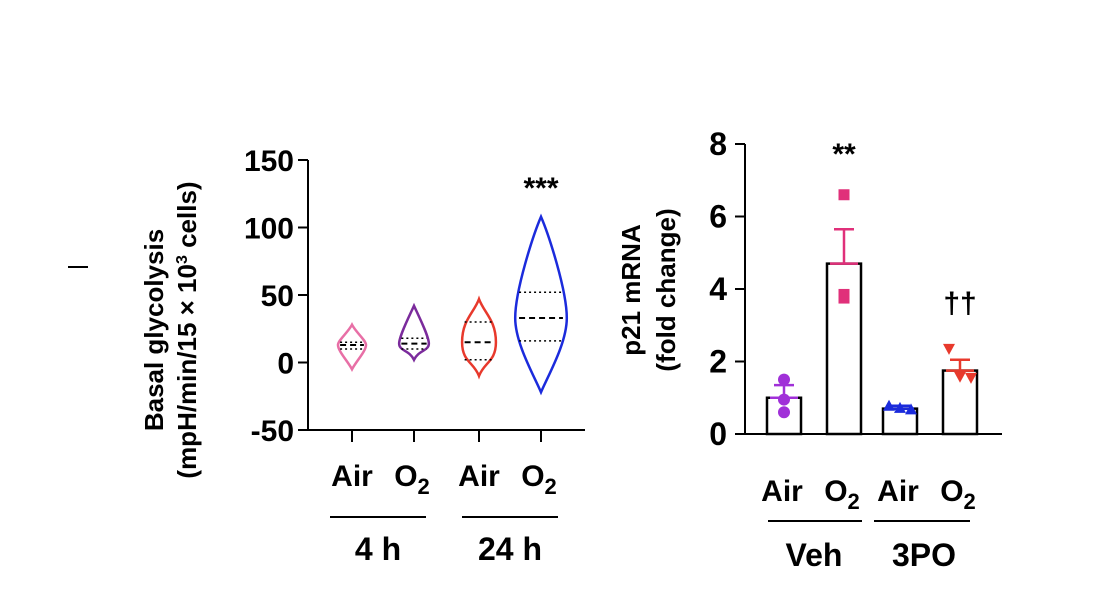  What do you see at coordinates (718, 362) in the screenshot?
I see `bar-y-tick-label: 2` at bounding box center [718, 362].